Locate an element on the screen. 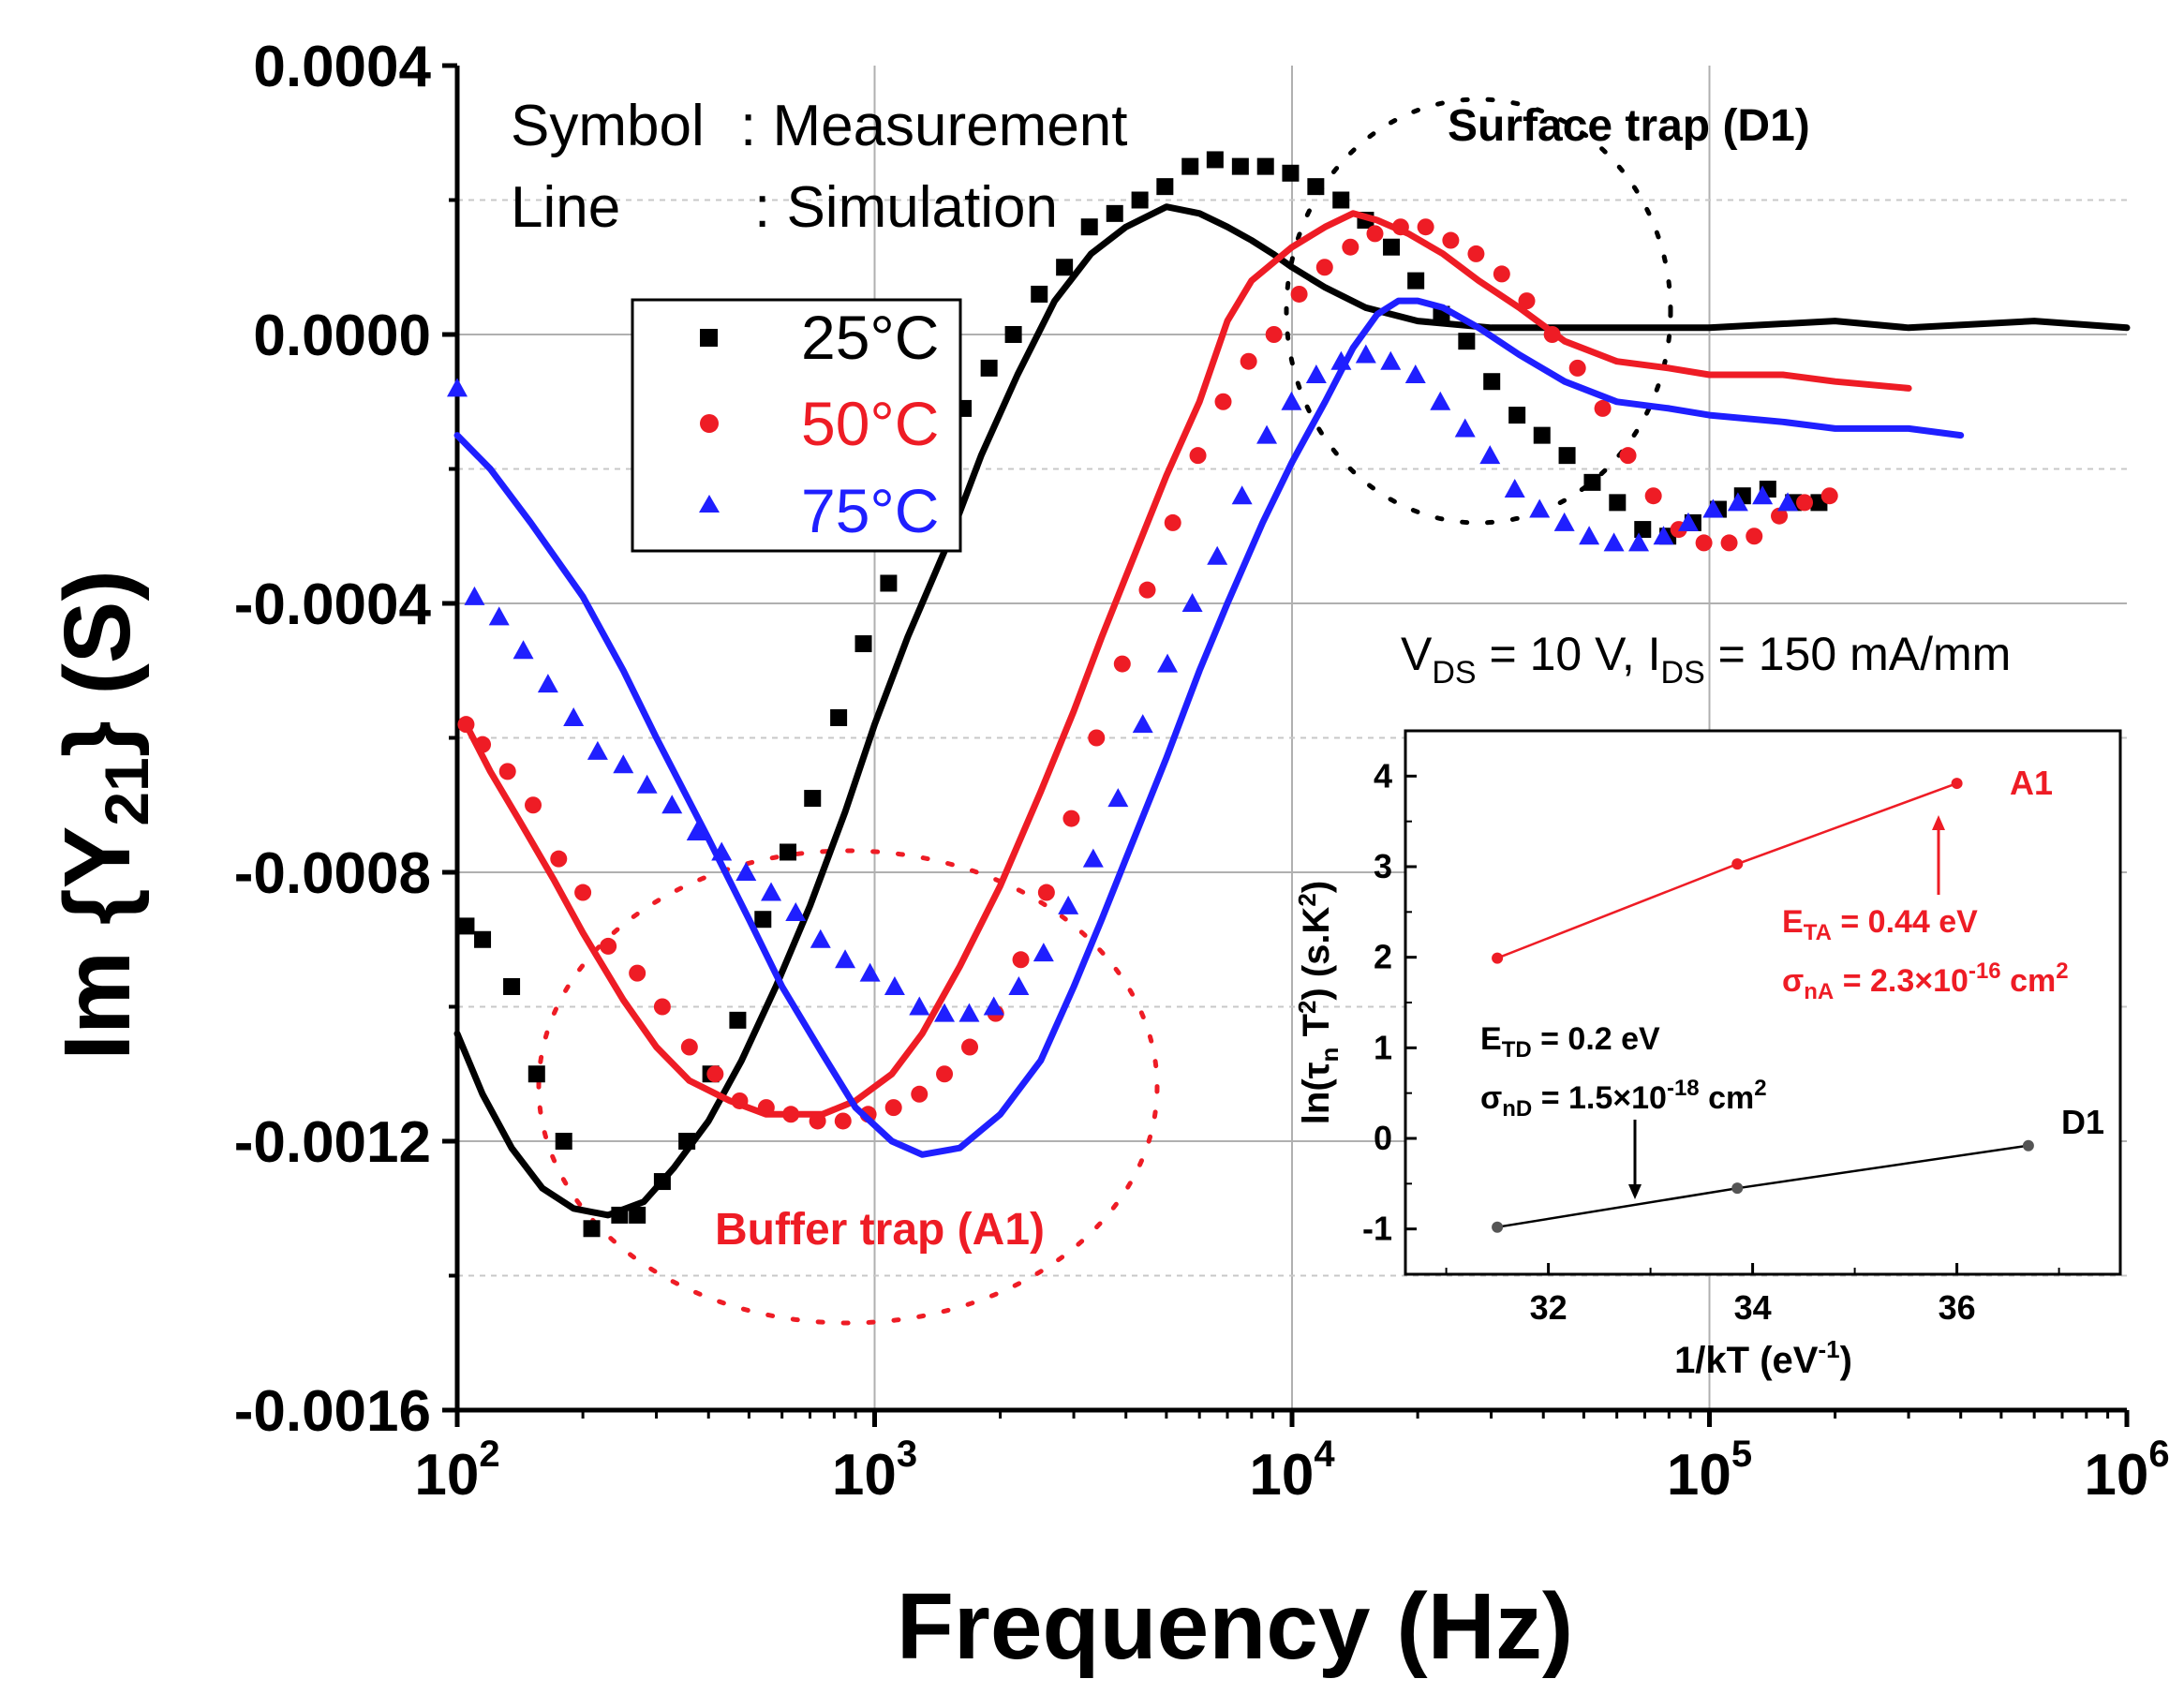  inset-y-tick-label: 2 is located at coordinates (1383, 957).